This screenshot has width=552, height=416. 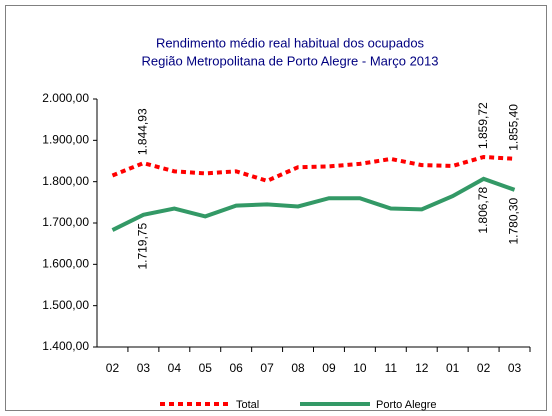 I want to click on y-tick-label: 1.500,00, so click(x=65, y=305).